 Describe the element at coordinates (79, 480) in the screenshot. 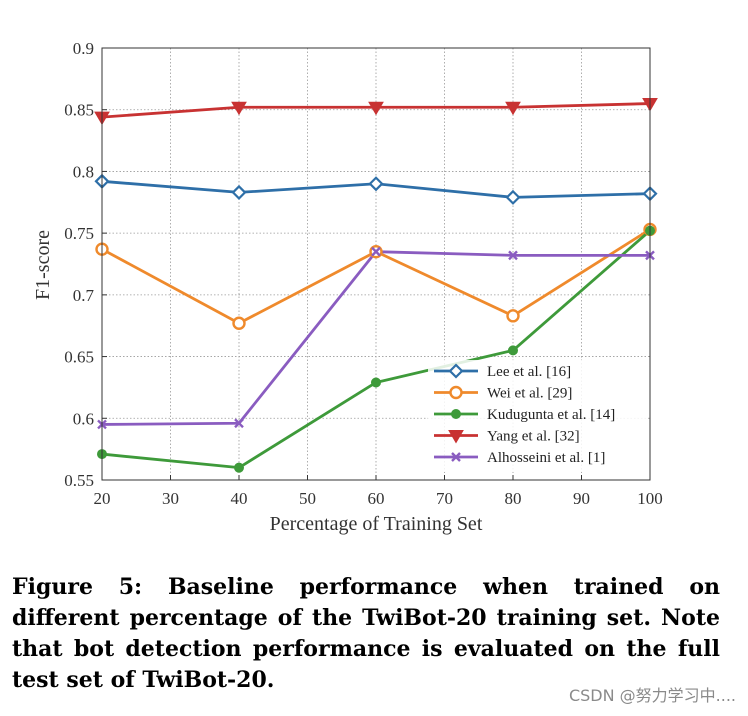

I see `y-tick-label: 0.55` at that location.